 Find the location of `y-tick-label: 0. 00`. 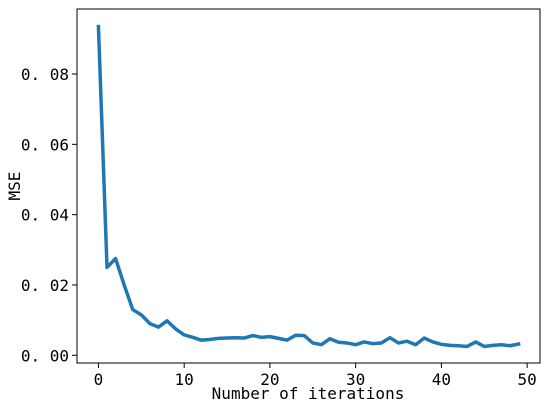

y-tick-label: 0. 00 is located at coordinates (45, 355).